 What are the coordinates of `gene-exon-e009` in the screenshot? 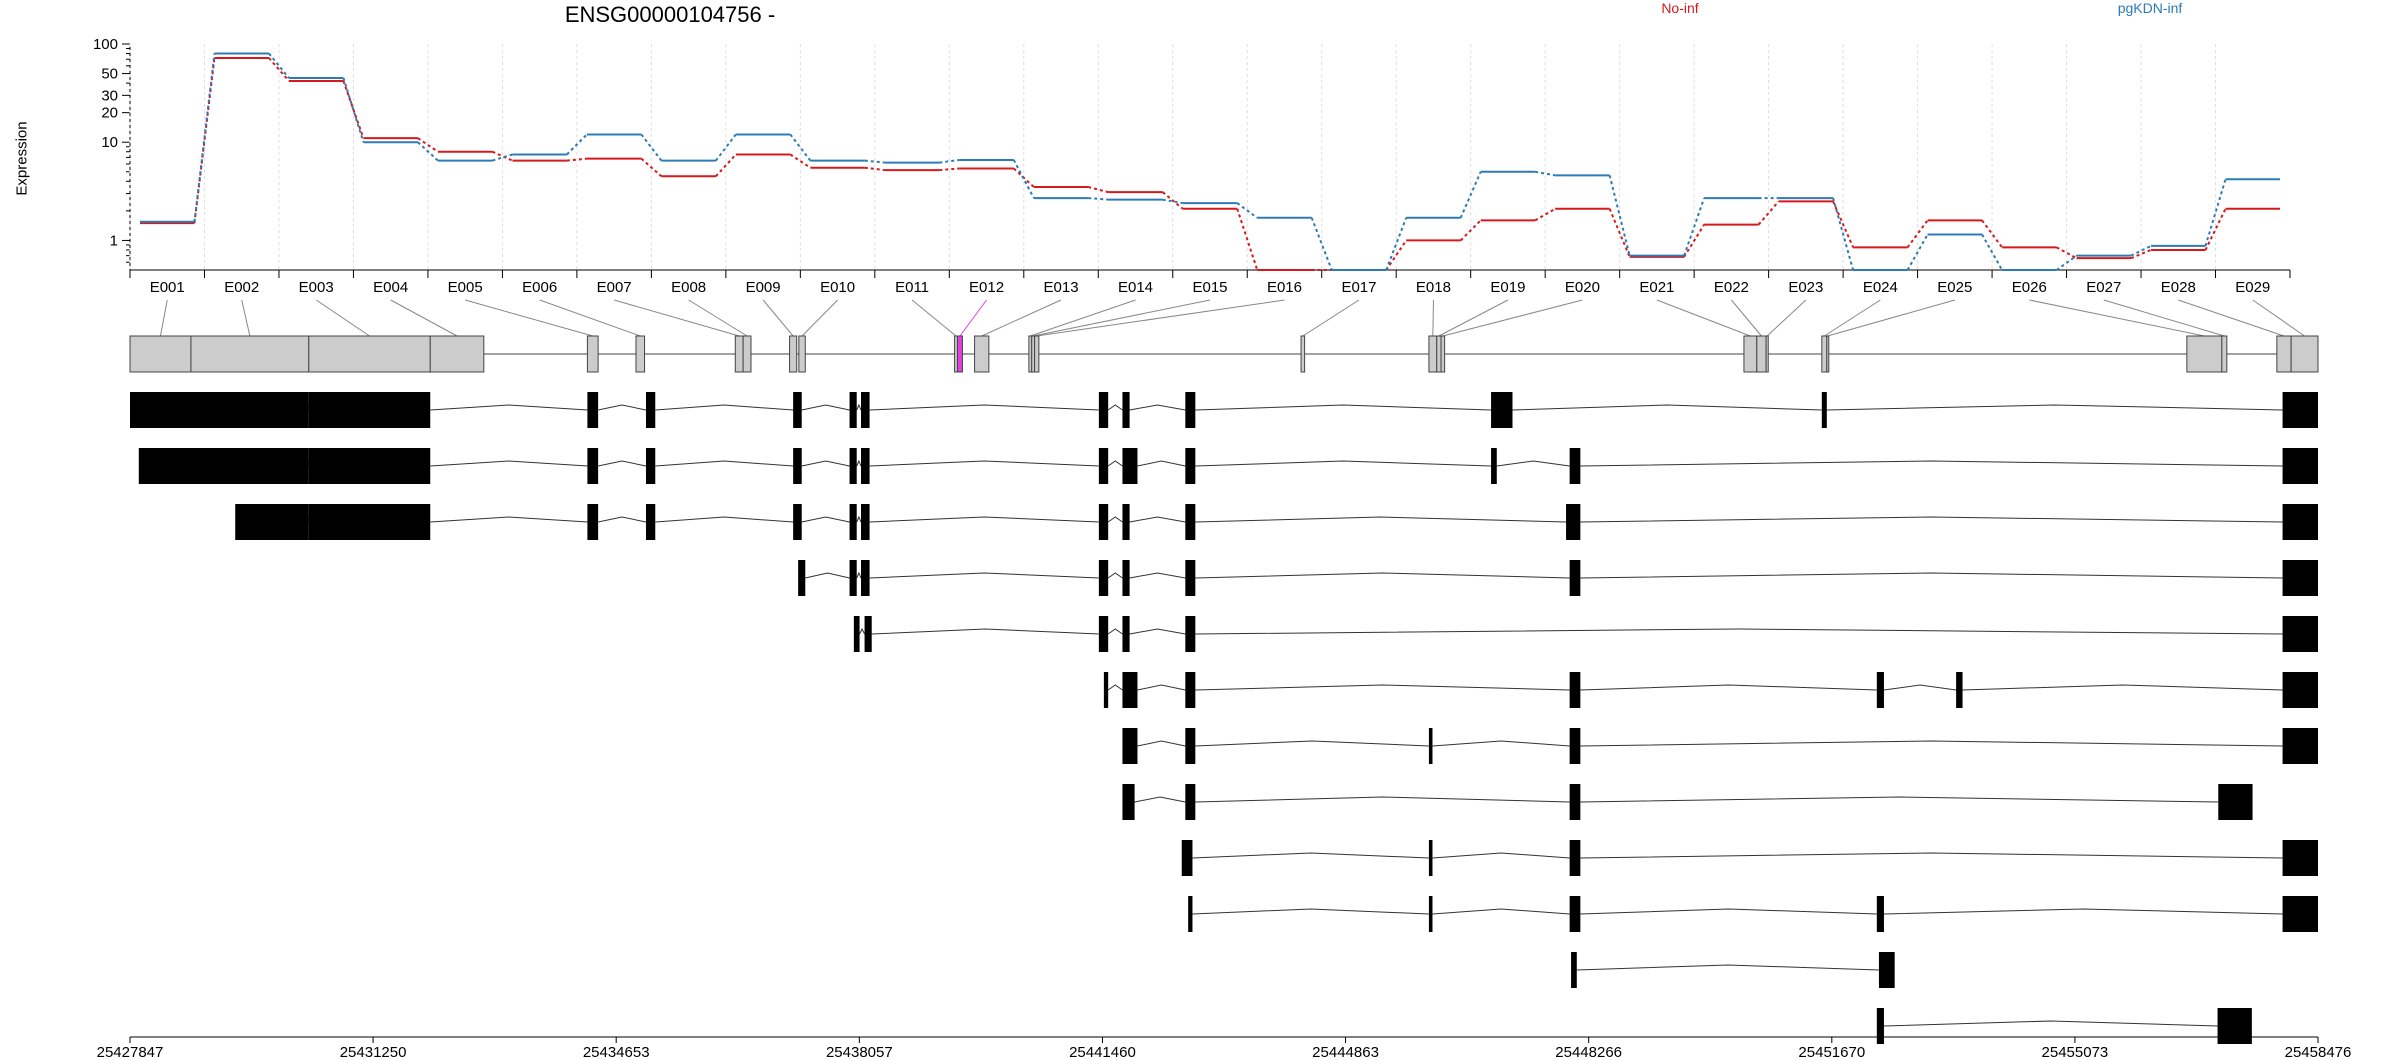 It's located at (793, 354).